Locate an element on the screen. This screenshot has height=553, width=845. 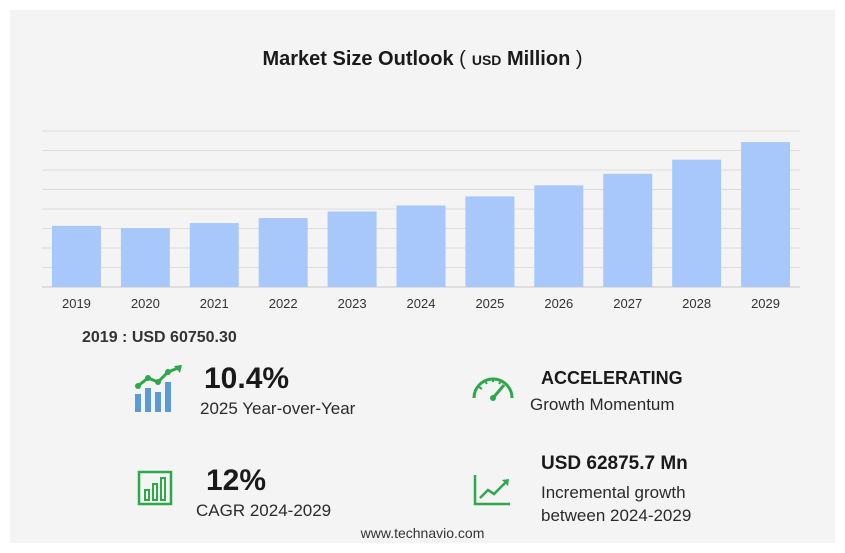
x-tick-label-2023: 2023 is located at coordinates (352, 303).